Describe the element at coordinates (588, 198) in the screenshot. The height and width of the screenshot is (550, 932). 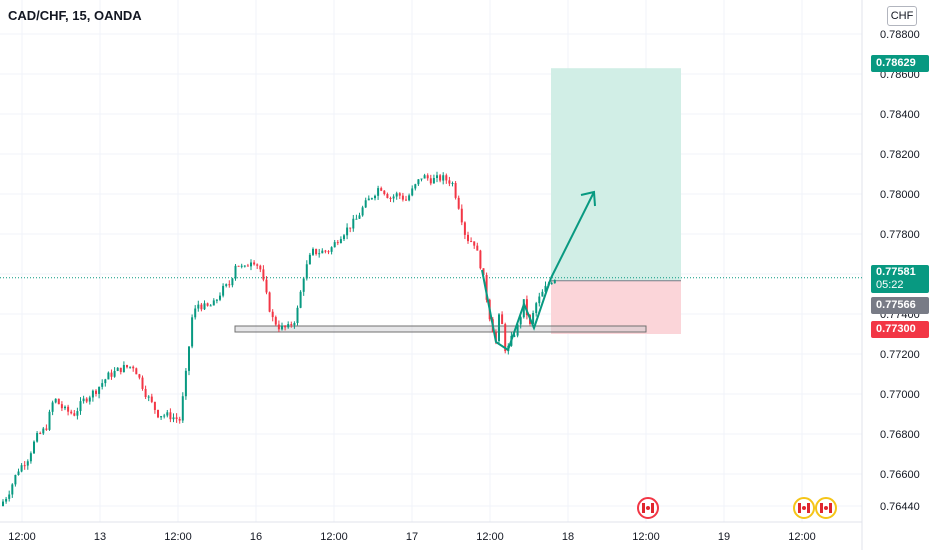
I see `projection-arrowhead` at that location.